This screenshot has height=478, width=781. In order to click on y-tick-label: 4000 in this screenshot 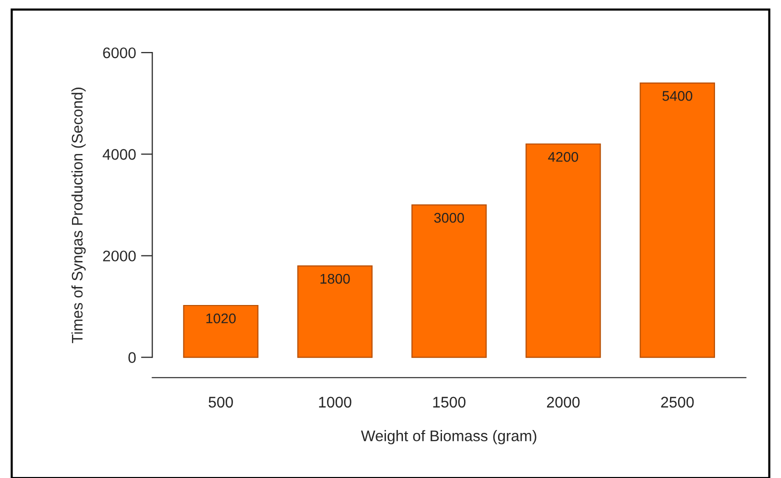, I will do `click(119, 154)`.